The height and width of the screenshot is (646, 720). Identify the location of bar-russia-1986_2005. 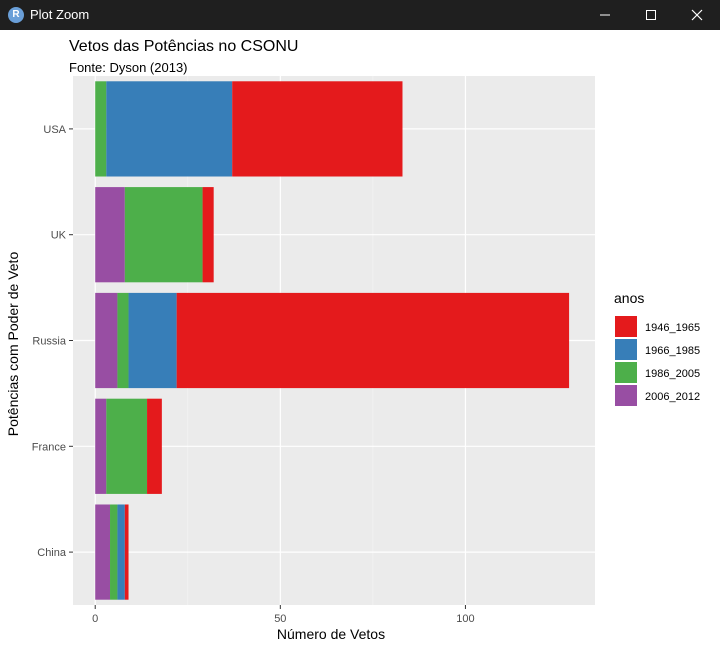
(123, 340).